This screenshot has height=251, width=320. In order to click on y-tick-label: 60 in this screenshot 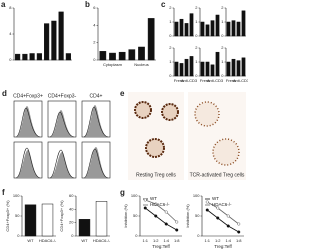, I will do `click(71, 195)`.